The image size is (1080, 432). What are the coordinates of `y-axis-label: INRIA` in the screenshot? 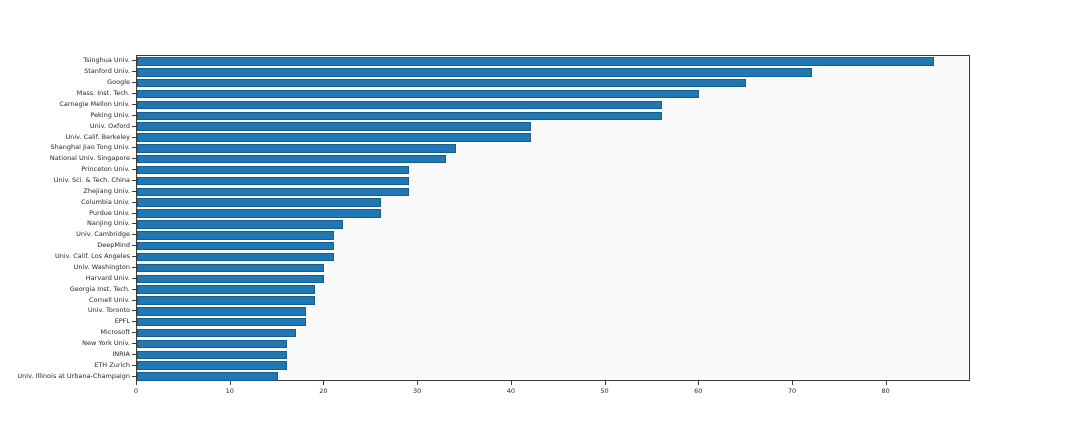 It's located at (121, 353).